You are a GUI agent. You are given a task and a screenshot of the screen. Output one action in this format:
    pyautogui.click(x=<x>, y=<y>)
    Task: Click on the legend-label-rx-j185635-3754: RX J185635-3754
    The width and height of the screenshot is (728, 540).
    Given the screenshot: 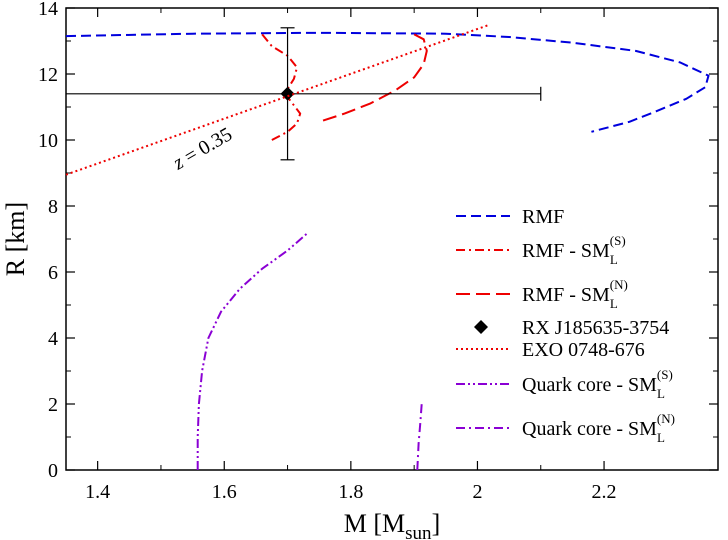 What is the action you would take?
    pyautogui.click(x=595, y=328)
    